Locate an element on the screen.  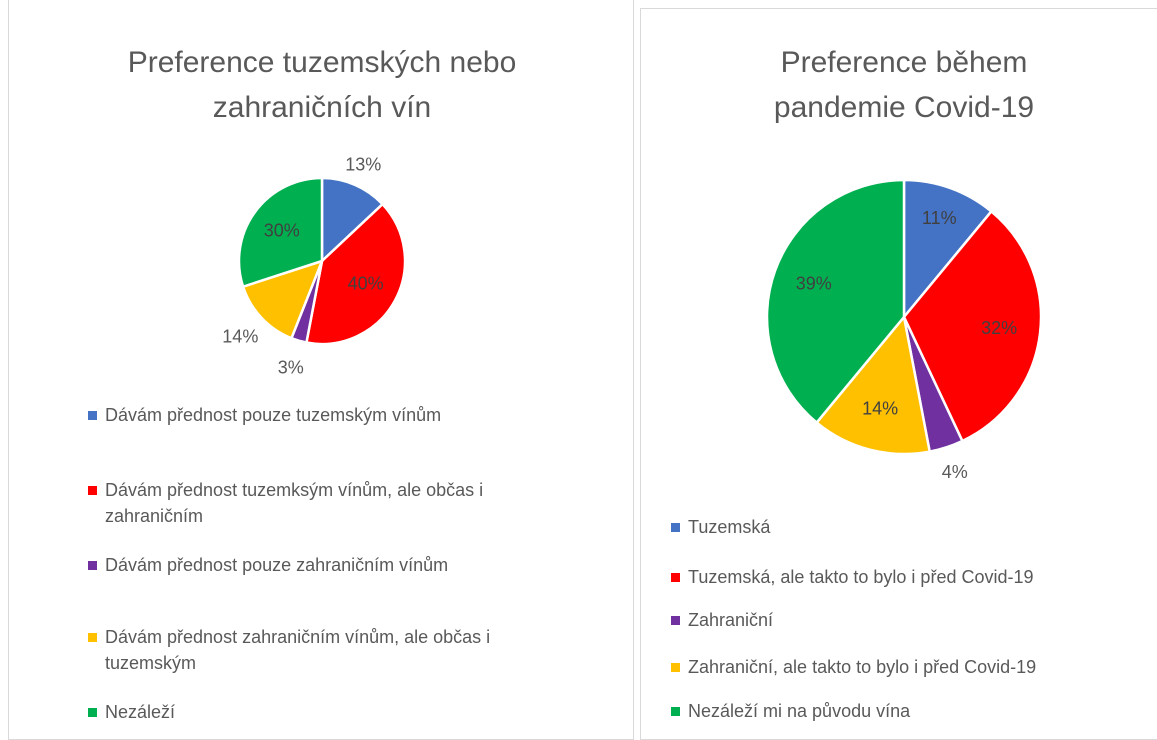
chart-title: Preference během pandemie Covid-19 is located at coordinates (904, 85).